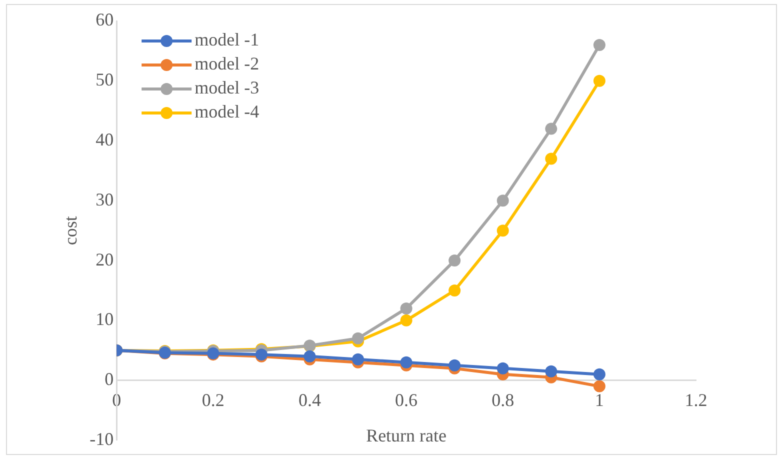 The width and height of the screenshot is (783, 459). I want to click on x-tick-label: 0.4, so click(309, 400).